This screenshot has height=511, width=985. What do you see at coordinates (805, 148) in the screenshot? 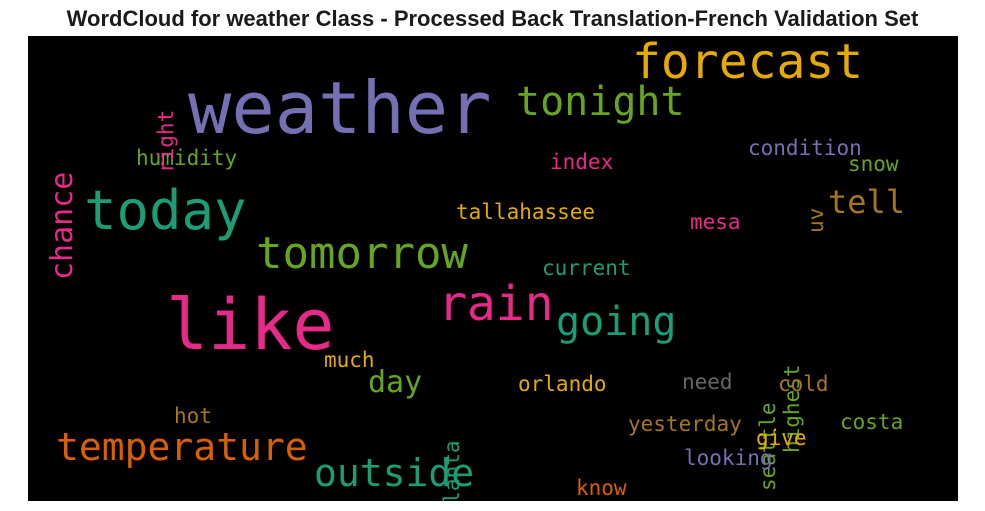
I see `word-condition: condition` at bounding box center [805, 148].